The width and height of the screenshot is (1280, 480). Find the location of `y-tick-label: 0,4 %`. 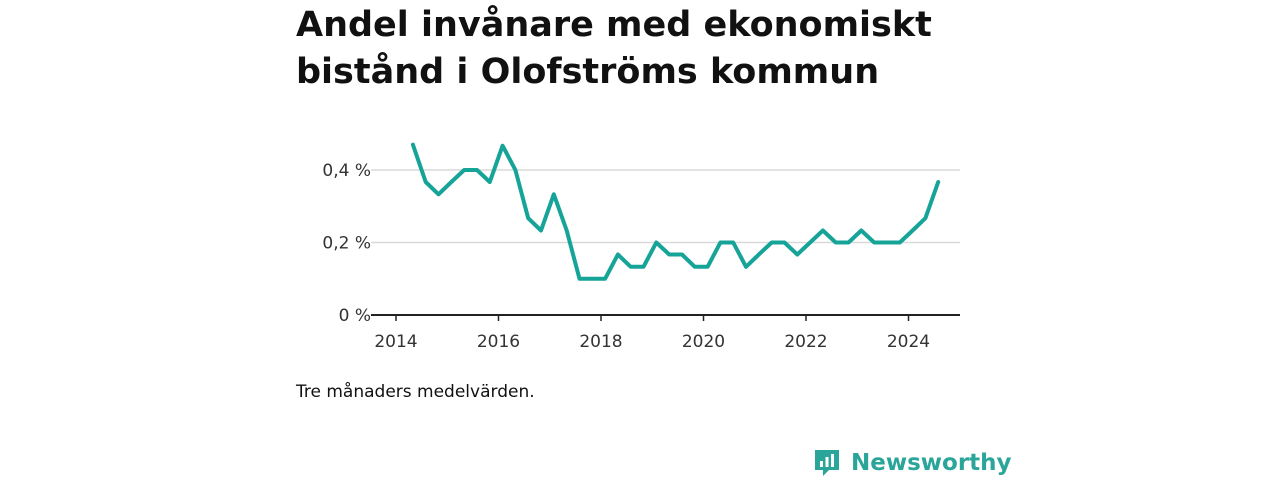

y-tick-label: 0,4 % is located at coordinates (346, 171).